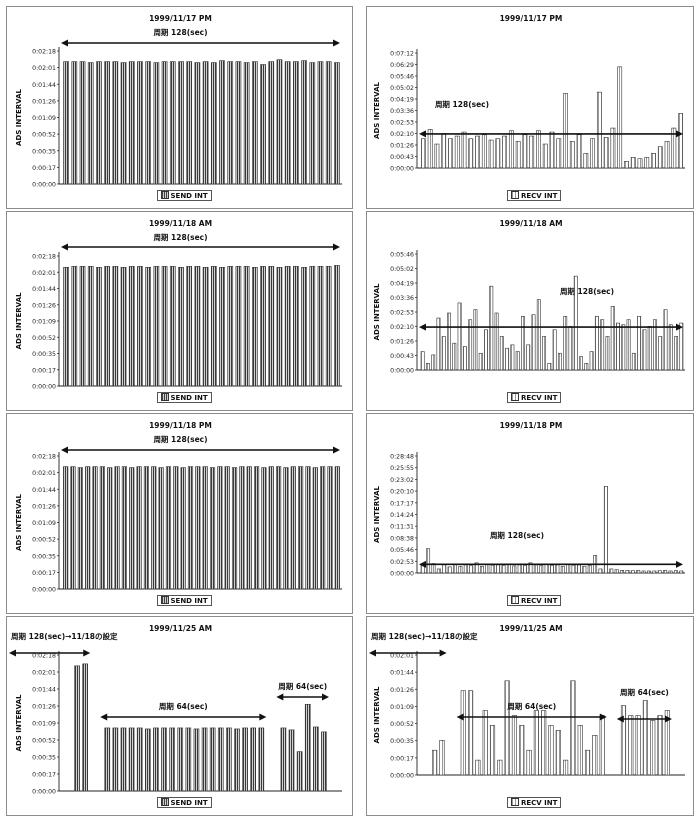 This screenshot has width=700, height=822. Describe the element at coordinates (44, 354) in the screenshot. I see `y-tick-label: 0:00:35` at that location.